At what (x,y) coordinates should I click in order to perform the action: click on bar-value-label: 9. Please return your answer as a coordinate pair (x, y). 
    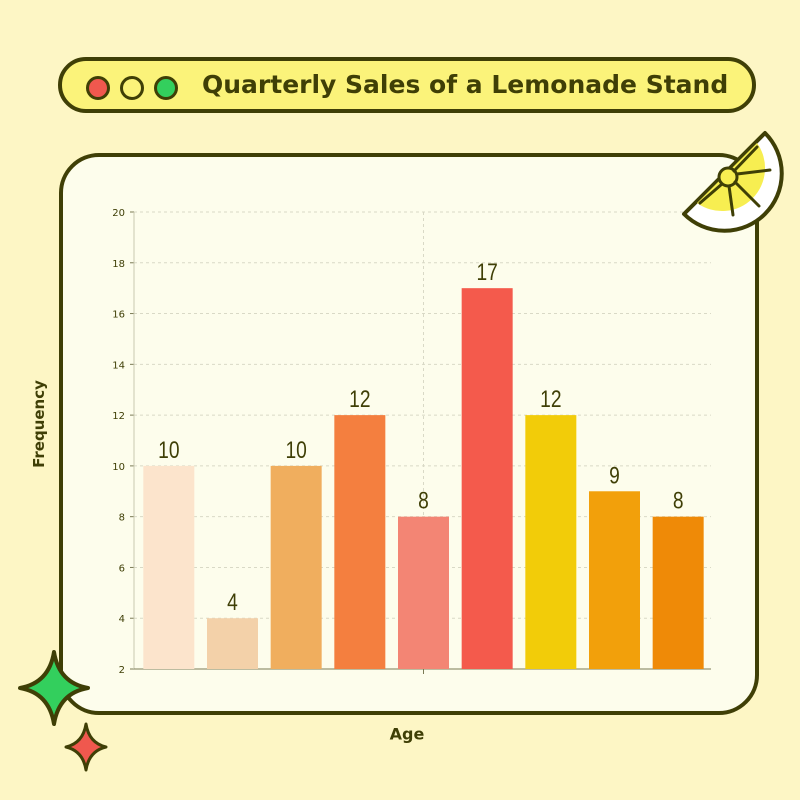
    Looking at the image, I should click on (614, 475).